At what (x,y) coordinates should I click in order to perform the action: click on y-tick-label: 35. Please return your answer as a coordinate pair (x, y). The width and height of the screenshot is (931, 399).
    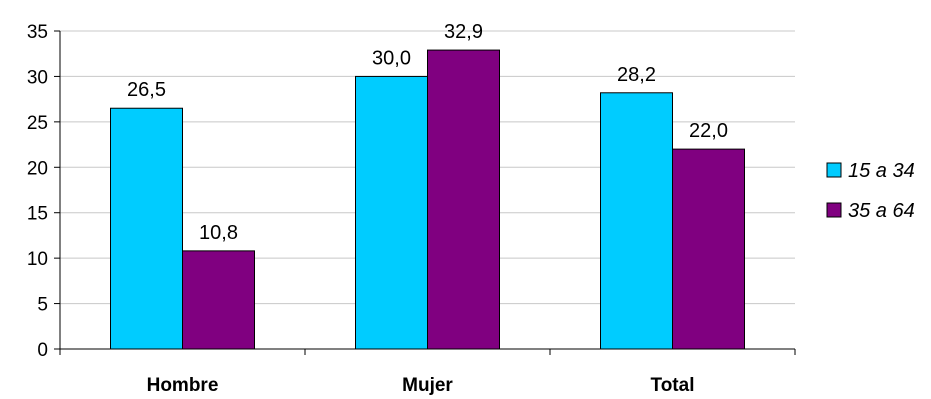
    Looking at the image, I should click on (37, 32).